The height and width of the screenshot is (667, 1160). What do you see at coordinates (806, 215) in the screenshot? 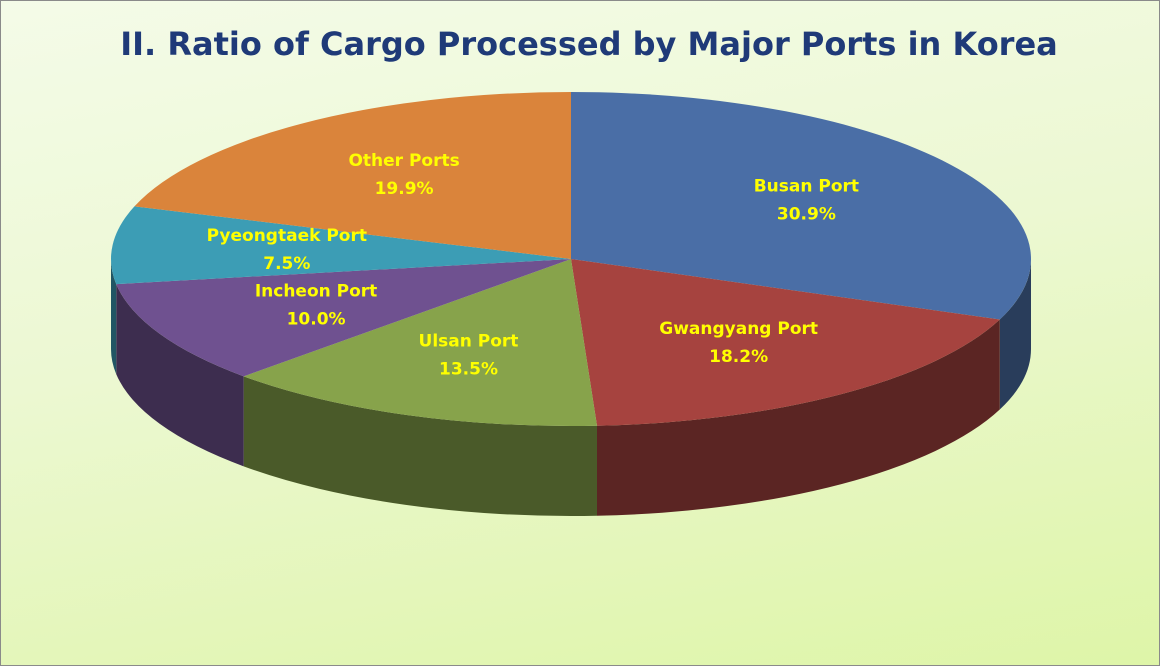
I see `slice-value-label: 30.9%` at bounding box center [806, 215].